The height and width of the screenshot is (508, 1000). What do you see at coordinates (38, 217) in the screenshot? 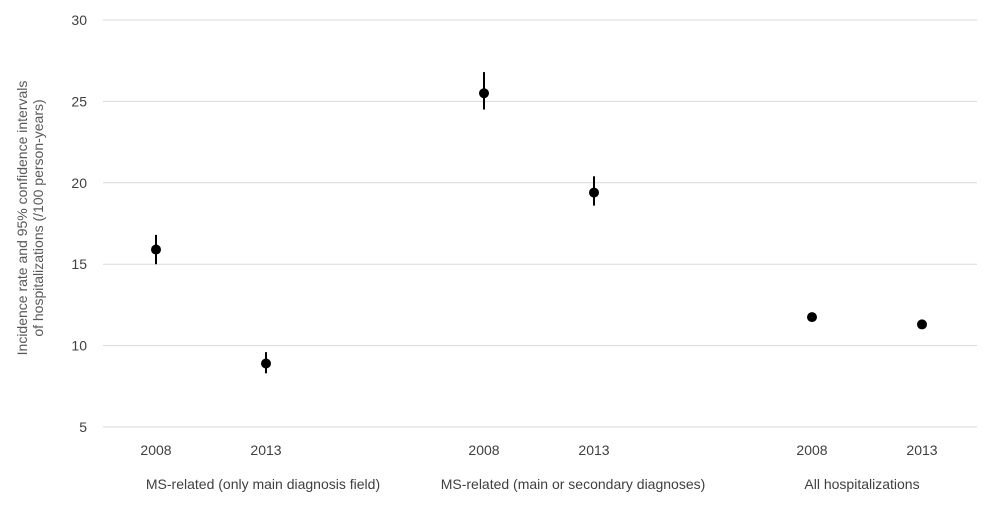
I see `y-axis-title-line-2: of hospitalizations (/100 person-years)` at bounding box center [38, 217].